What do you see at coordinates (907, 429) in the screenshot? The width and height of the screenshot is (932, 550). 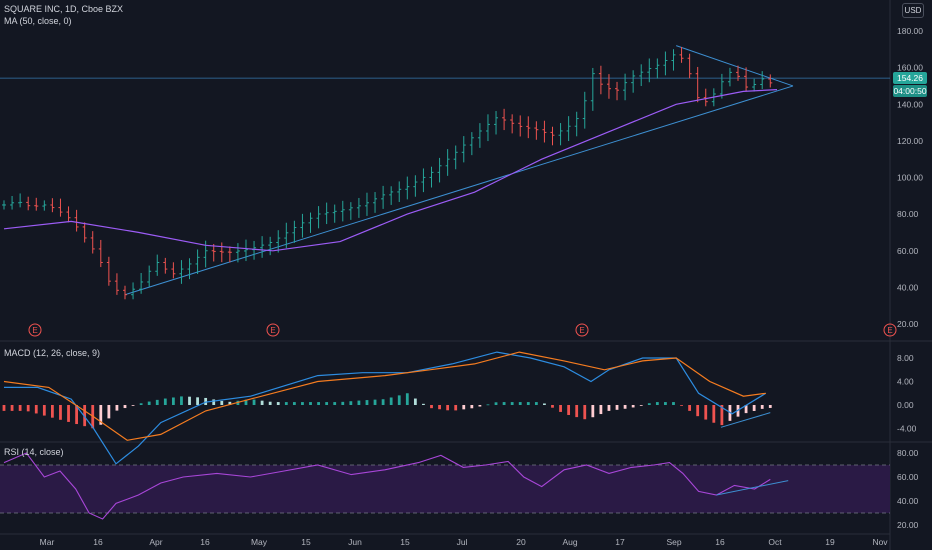 I see `macd-tick-label: -4.00` at bounding box center [907, 429].